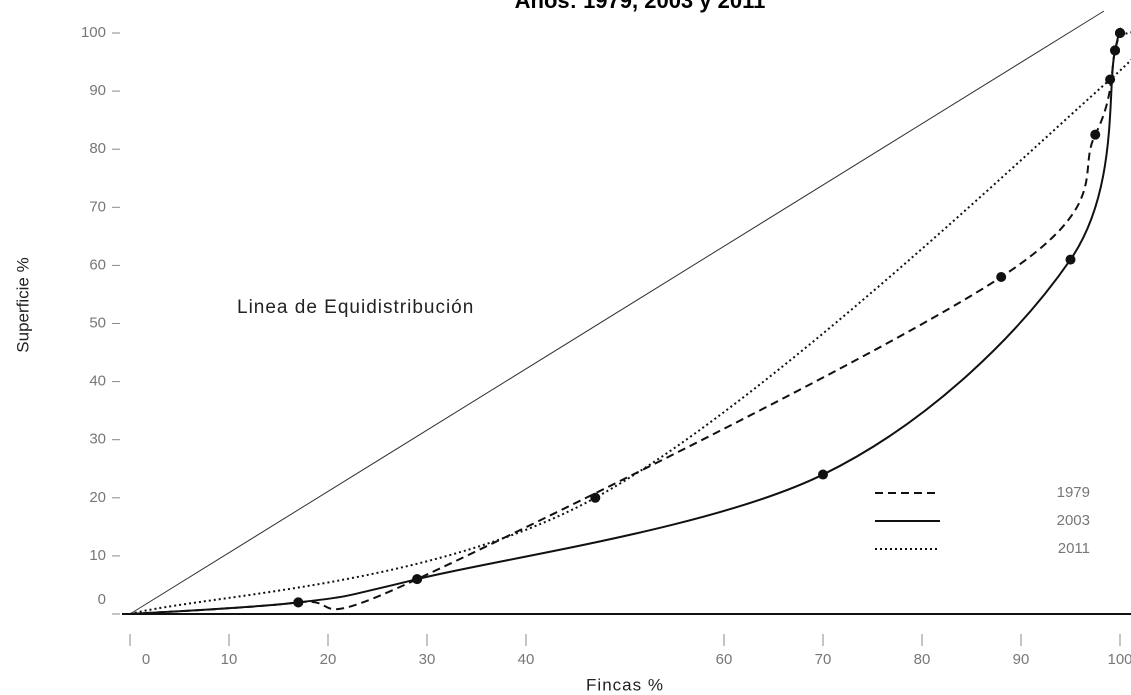 This screenshot has height=695, width=1131. Describe the element at coordinates (922, 659) in the screenshot. I see `x-tick-label: 80` at that location.